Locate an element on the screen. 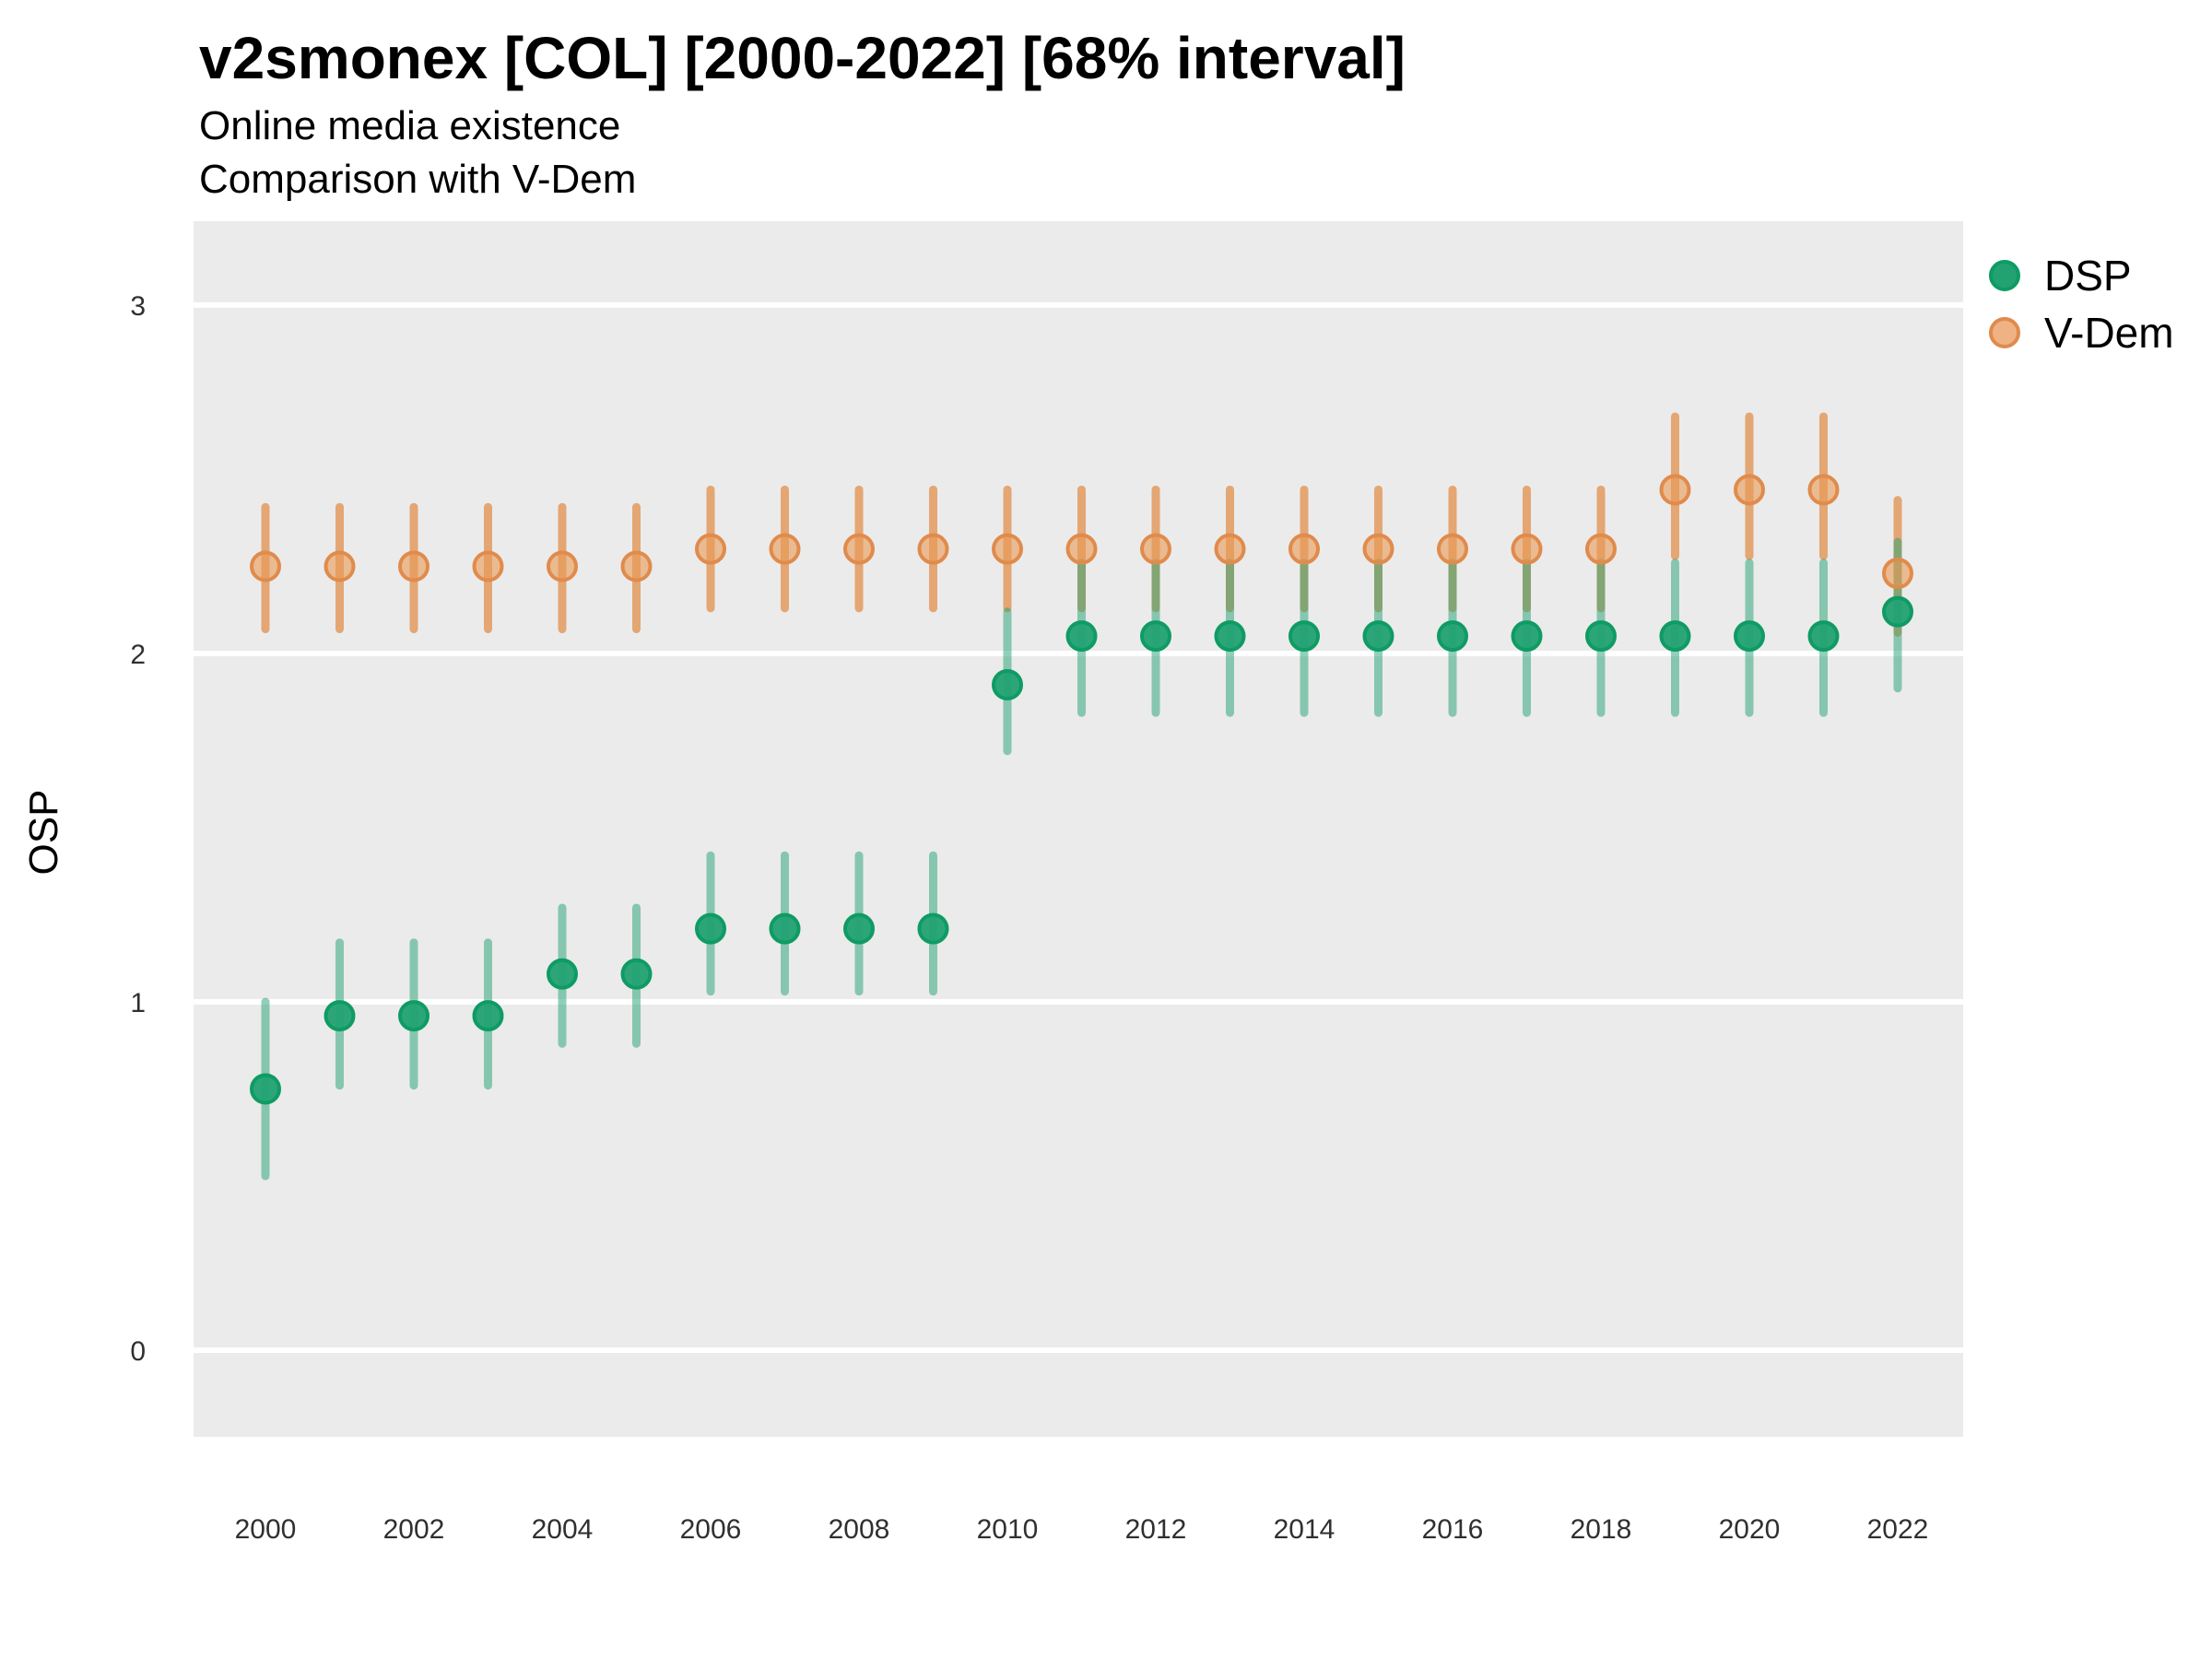 The height and width of the screenshot is (1659, 2212). point-dsp-2022 is located at coordinates (1897, 611).